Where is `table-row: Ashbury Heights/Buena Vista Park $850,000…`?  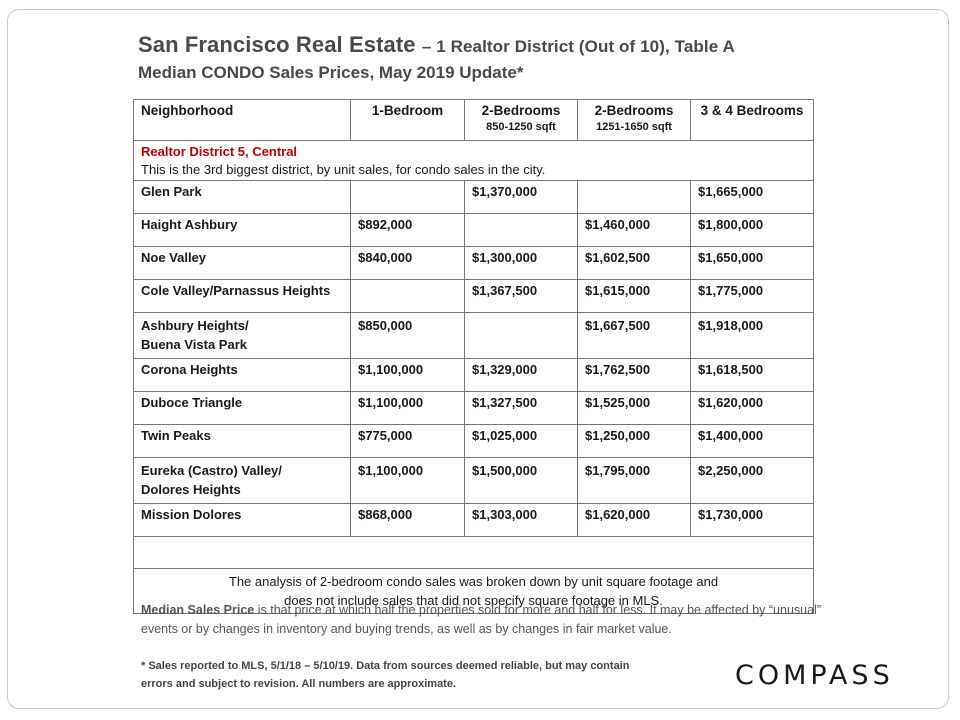
table-row: Ashbury Heights/Buena Vista Park $850,000… is located at coordinates (473, 335).